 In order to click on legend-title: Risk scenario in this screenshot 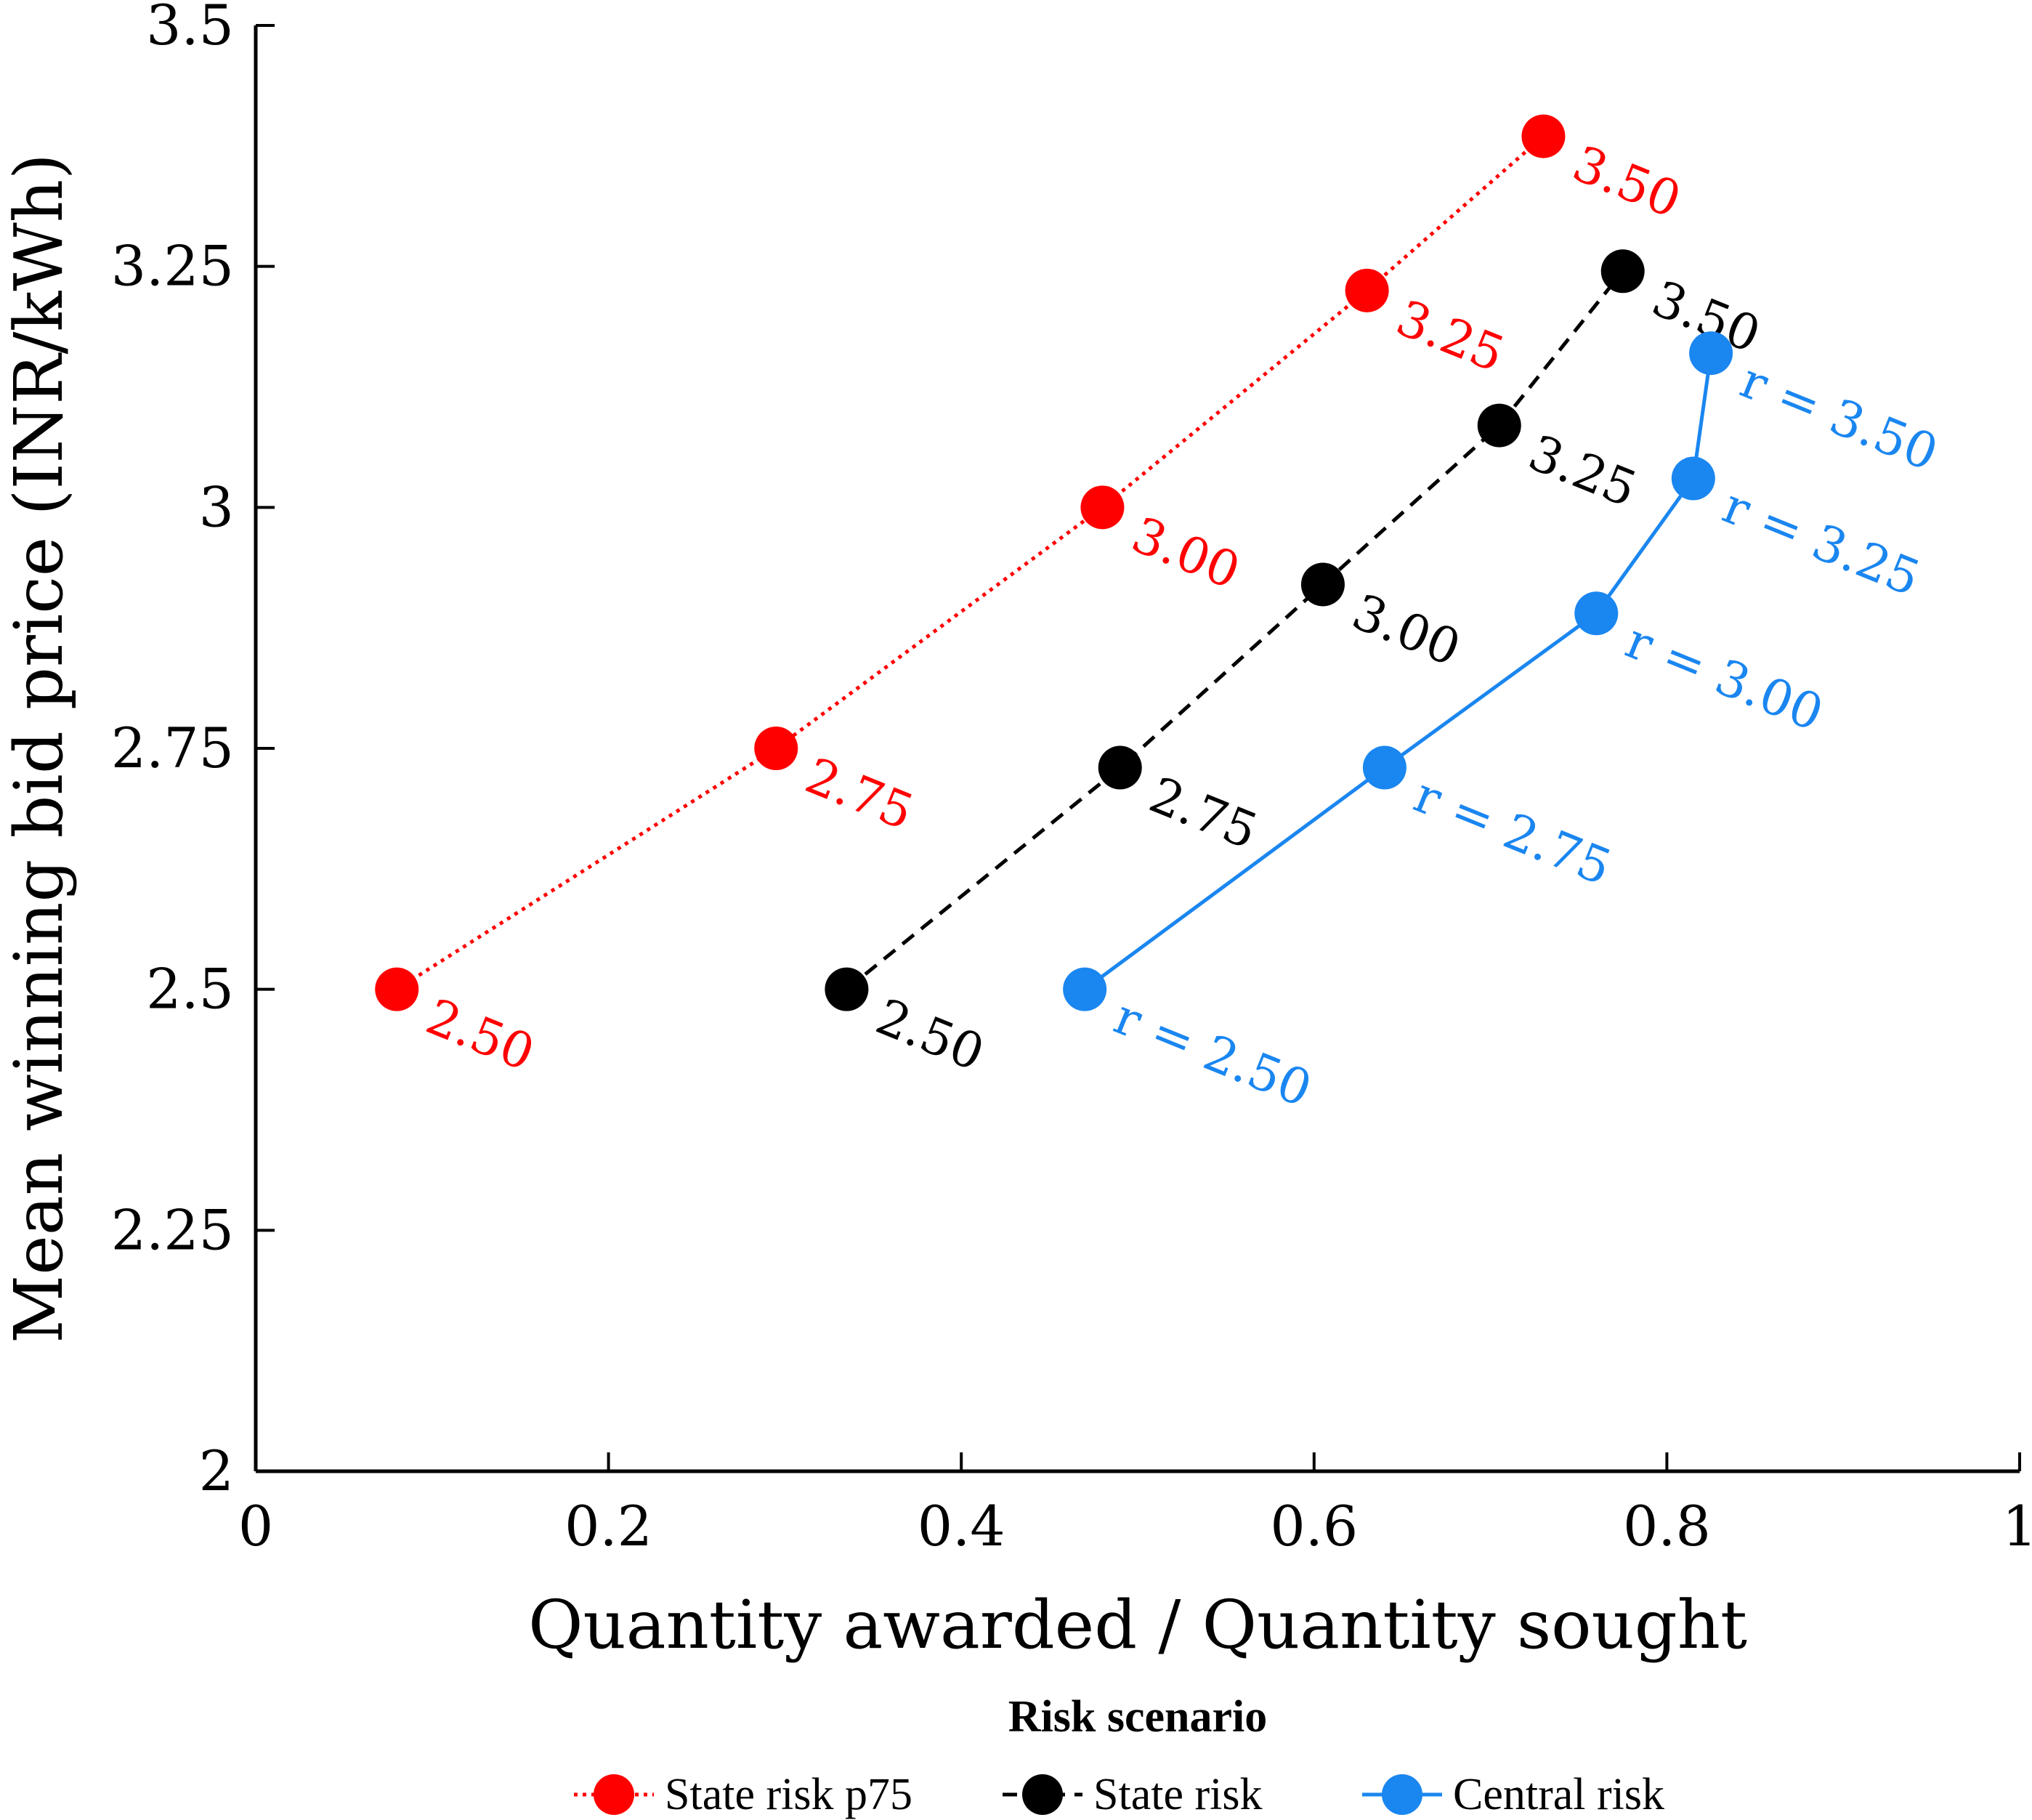, I will do `click(1138, 1717)`.